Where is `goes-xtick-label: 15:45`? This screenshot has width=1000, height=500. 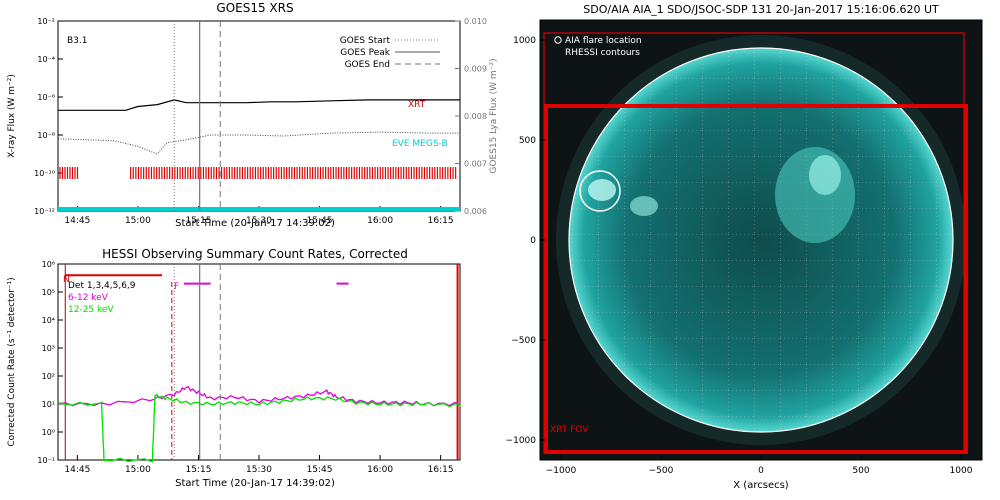
goes-xtick-label: 15:45 is located at coordinates (320, 221).